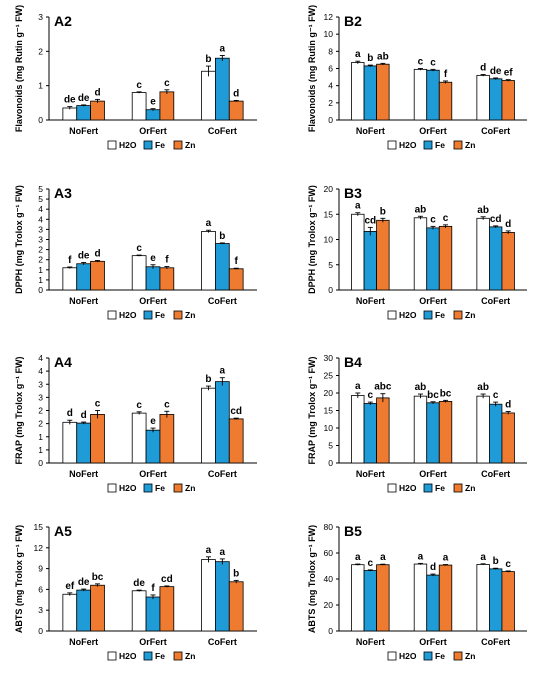 The image size is (550, 673). I want to click on y-tick-label: 40, so click(329, 579).